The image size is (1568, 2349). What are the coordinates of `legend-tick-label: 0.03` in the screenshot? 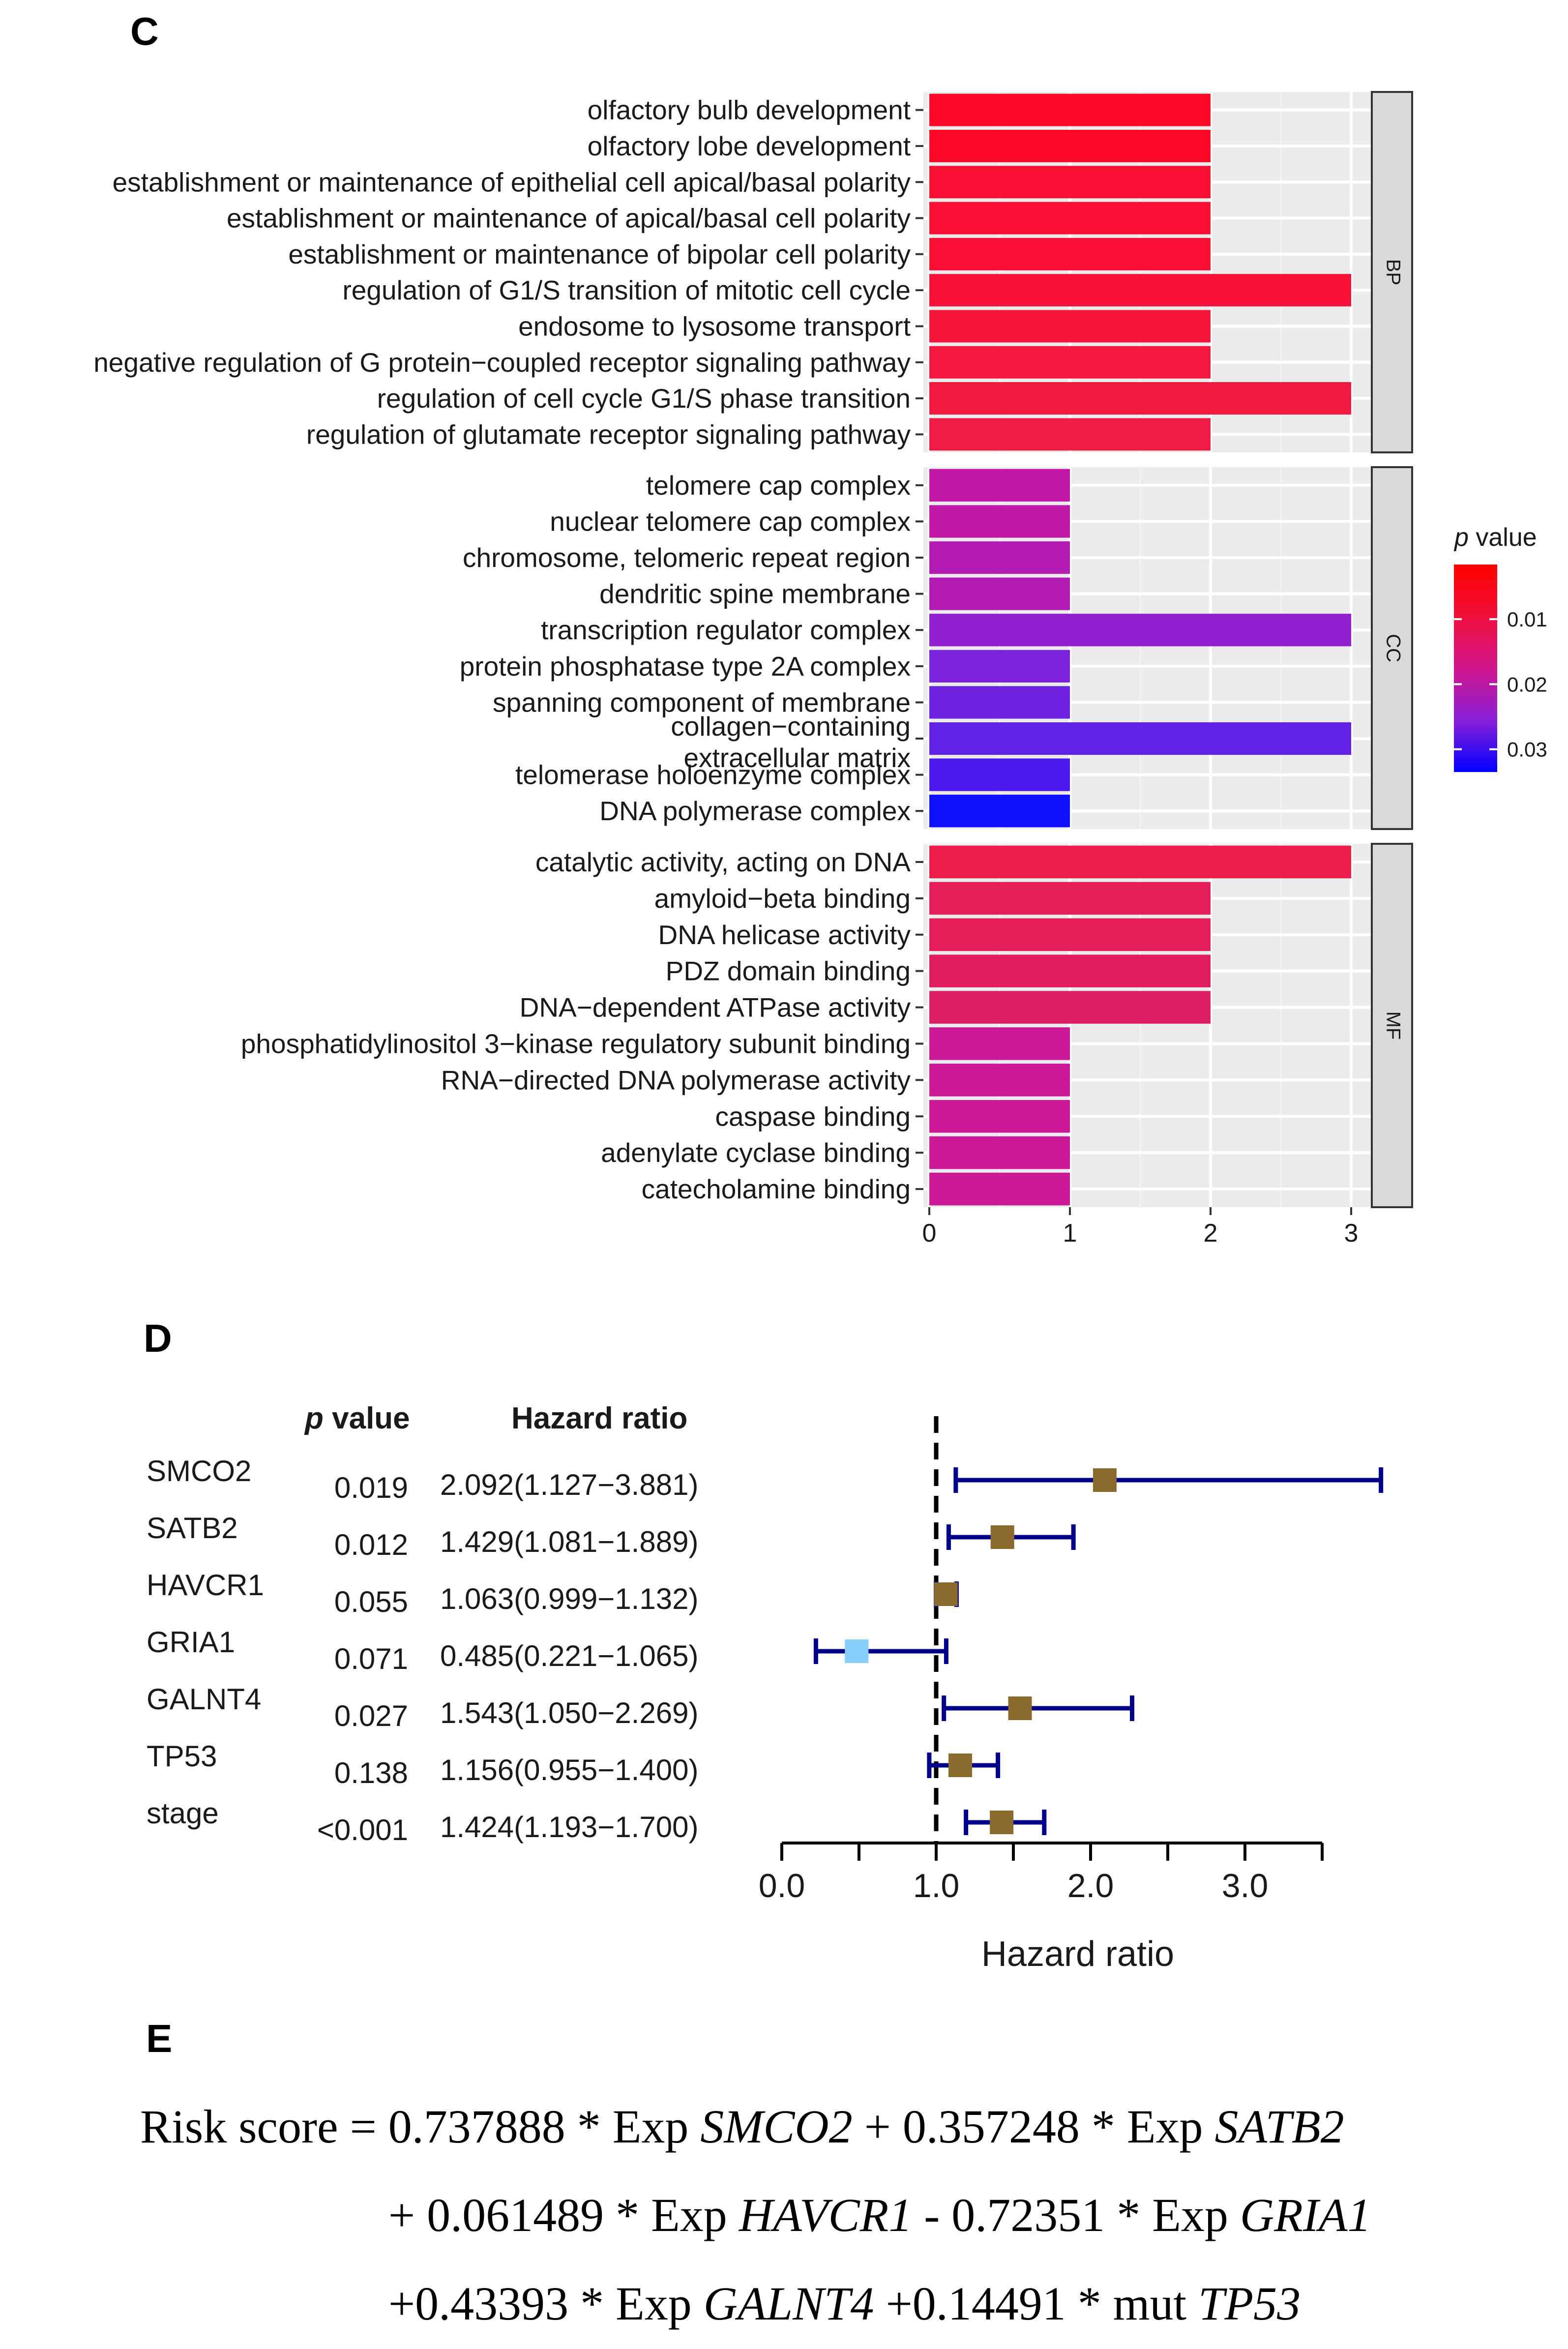 It's located at (1527, 749).